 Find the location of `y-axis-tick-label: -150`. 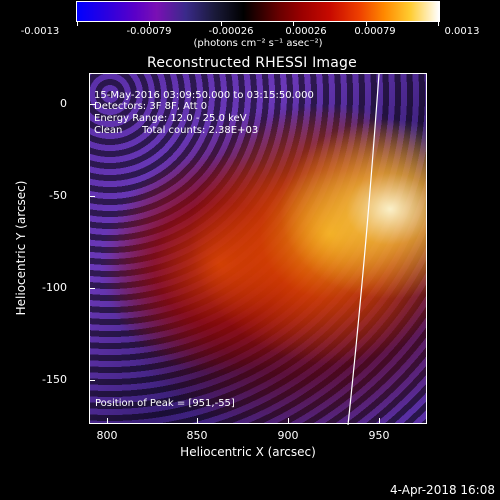

y-axis-tick-label: -150 is located at coordinates (54, 379).